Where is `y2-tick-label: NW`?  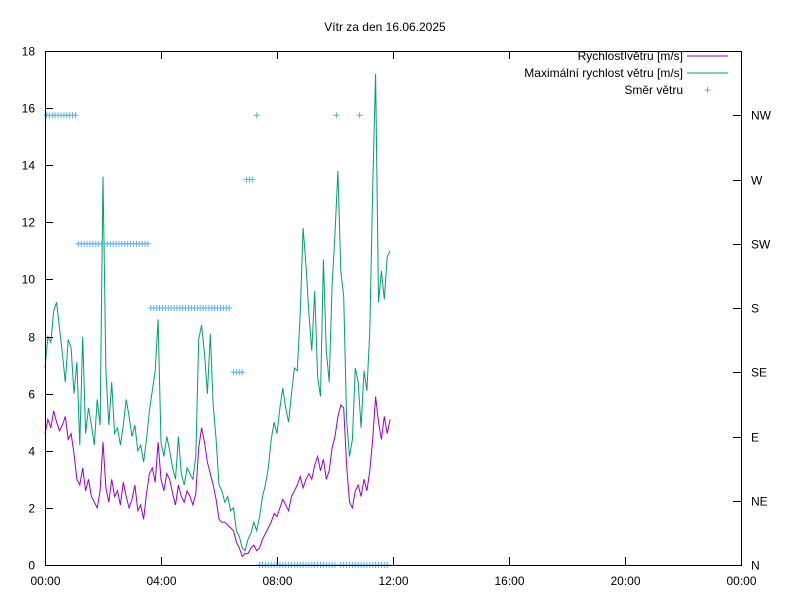 y2-tick-label: NW is located at coordinates (761, 116).